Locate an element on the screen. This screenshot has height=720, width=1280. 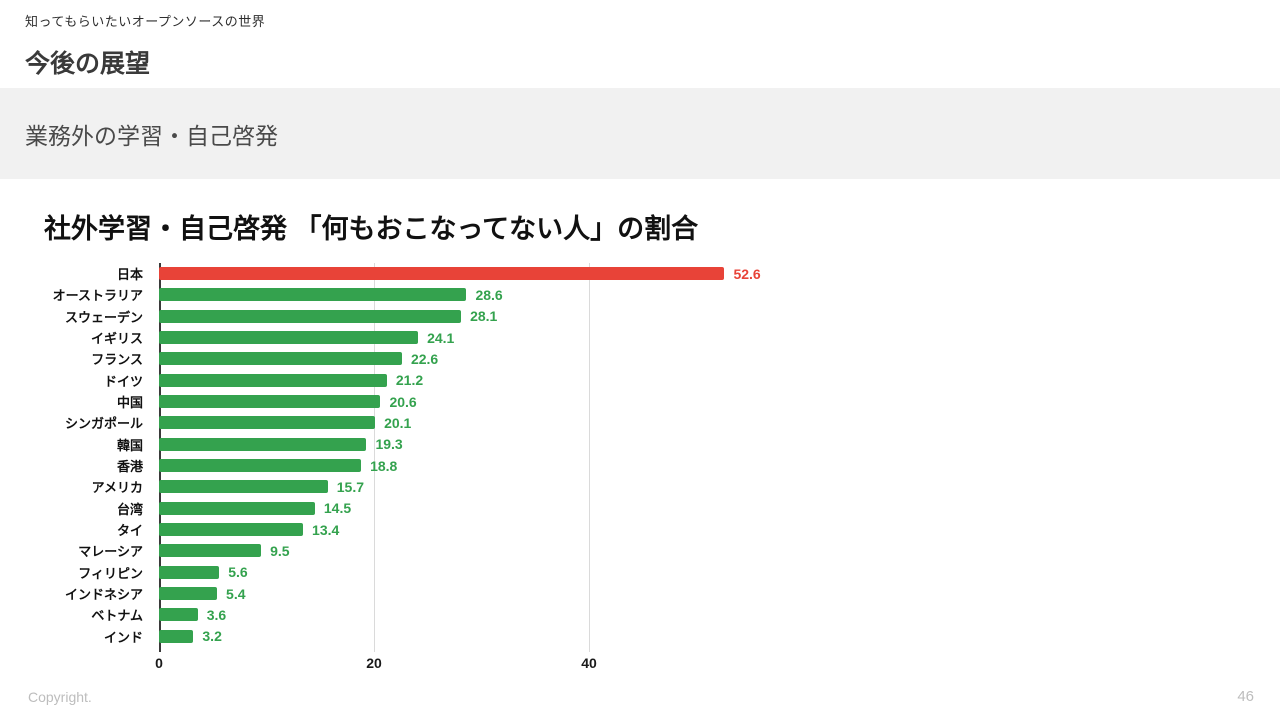
section-header-band: 業務外の学習・自己啓発 is located at coordinates (640, 133).